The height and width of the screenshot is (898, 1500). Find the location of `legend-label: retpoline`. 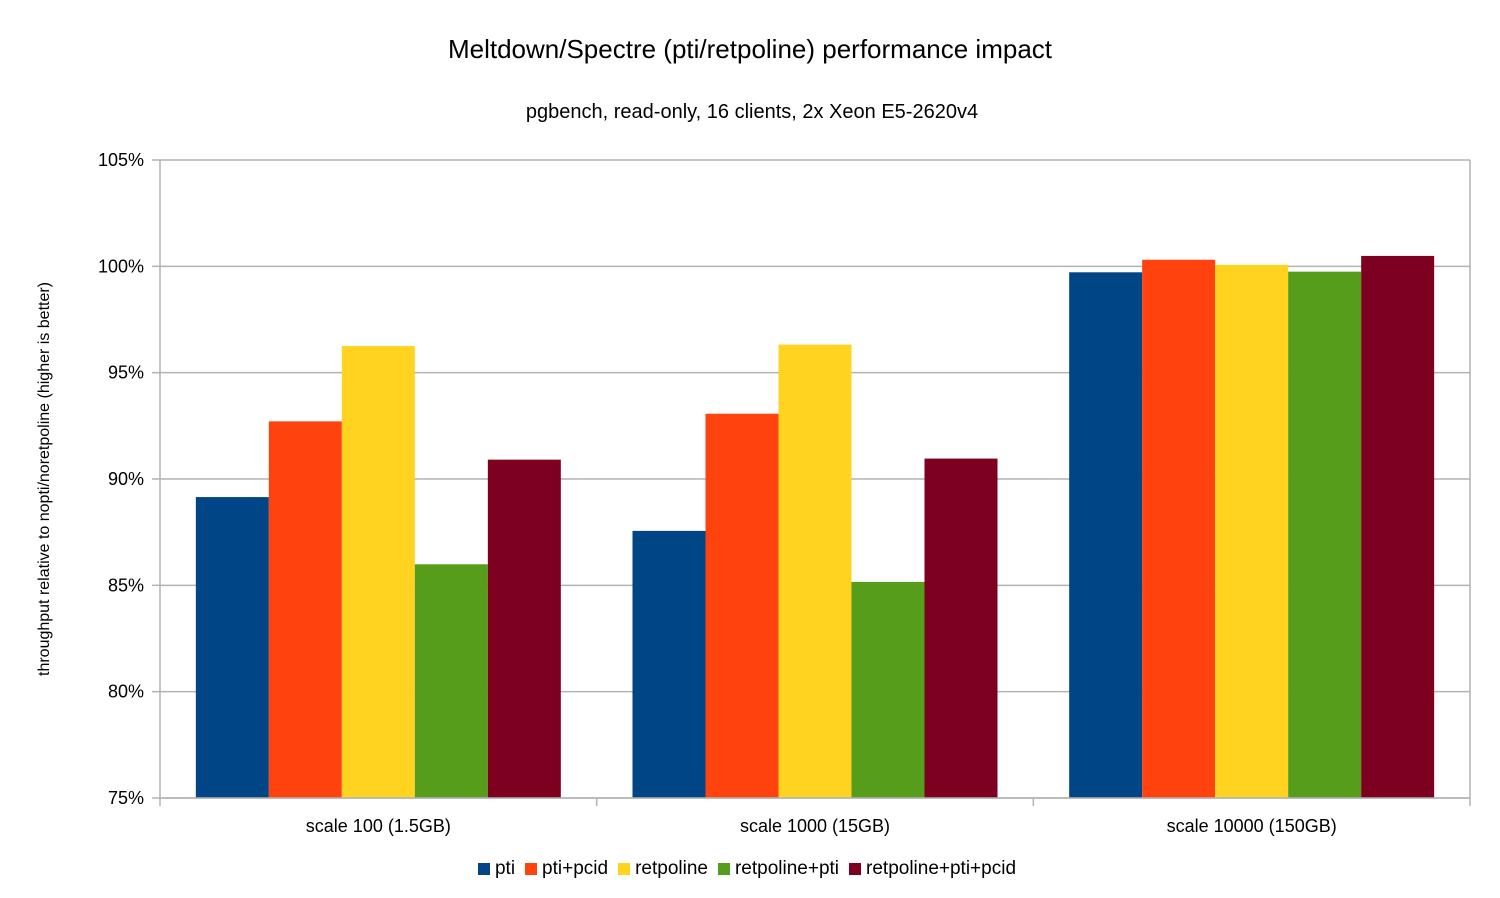

legend-label: retpoline is located at coordinates (671, 868).